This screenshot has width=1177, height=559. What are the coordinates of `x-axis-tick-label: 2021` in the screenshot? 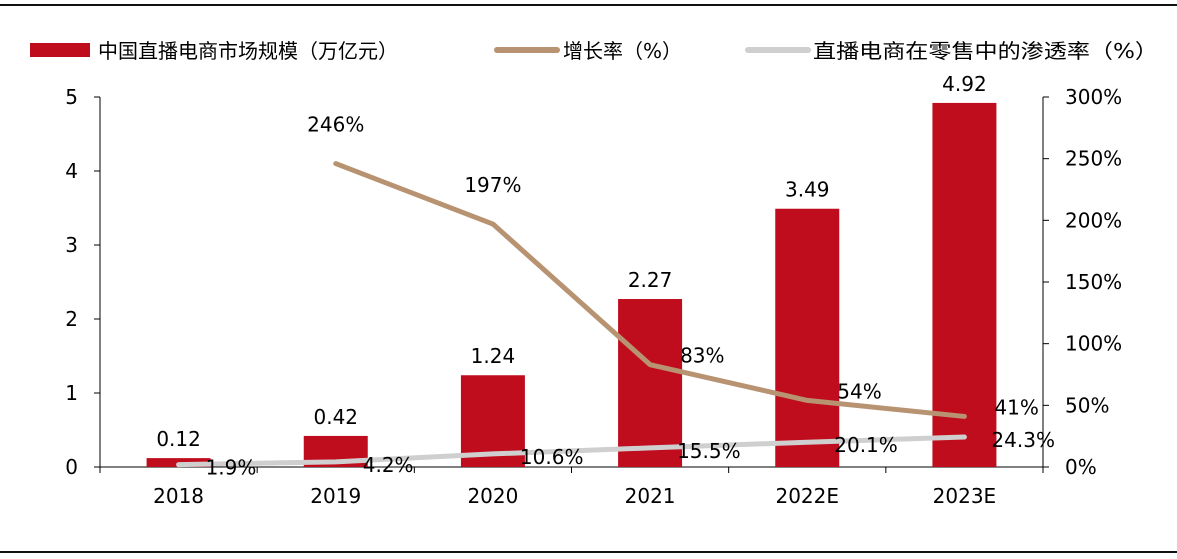 It's located at (650, 496).